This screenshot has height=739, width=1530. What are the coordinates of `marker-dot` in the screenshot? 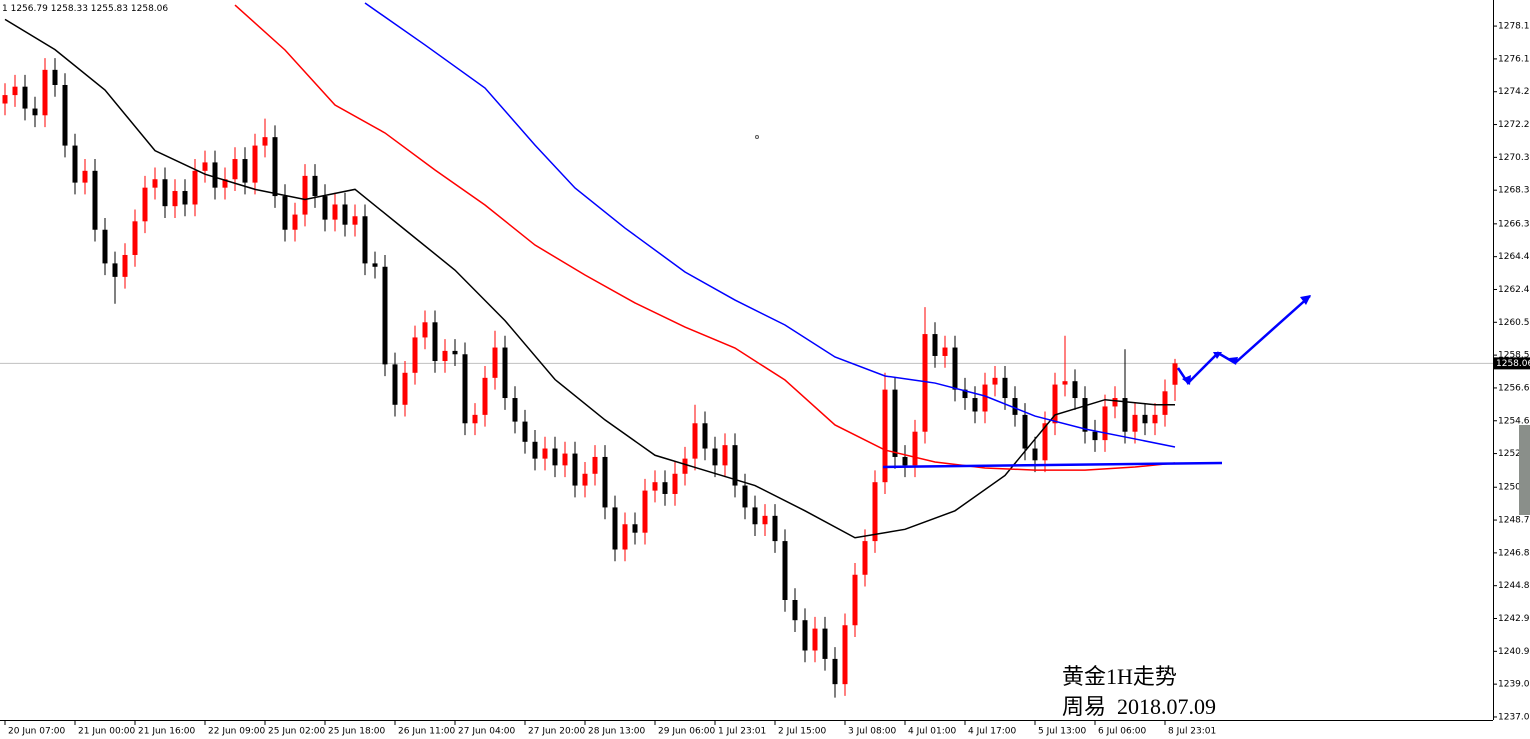 It's located at (757, 137).